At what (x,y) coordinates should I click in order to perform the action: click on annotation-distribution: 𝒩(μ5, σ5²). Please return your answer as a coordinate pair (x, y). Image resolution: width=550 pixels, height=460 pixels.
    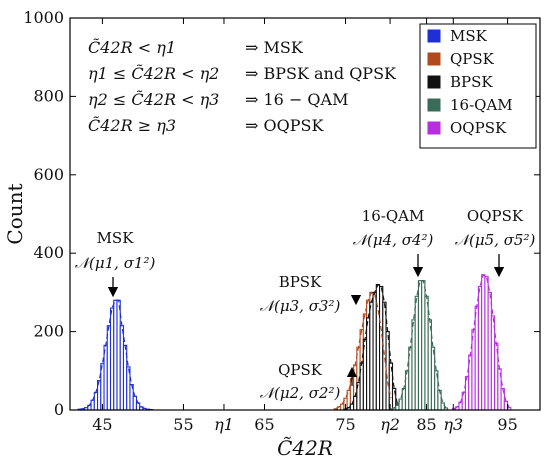
    Looking at the image, I should click on (495, 240).